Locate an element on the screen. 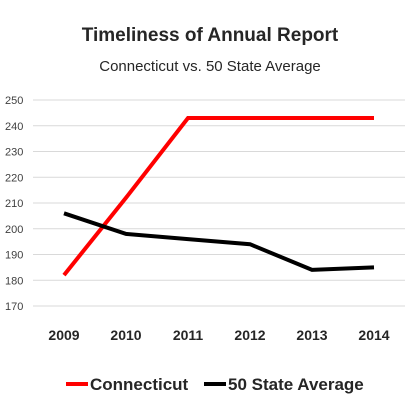 The width and height of the screenshot is (420, 420). y-tick-label: 240 is located at coordinates (14, 127).